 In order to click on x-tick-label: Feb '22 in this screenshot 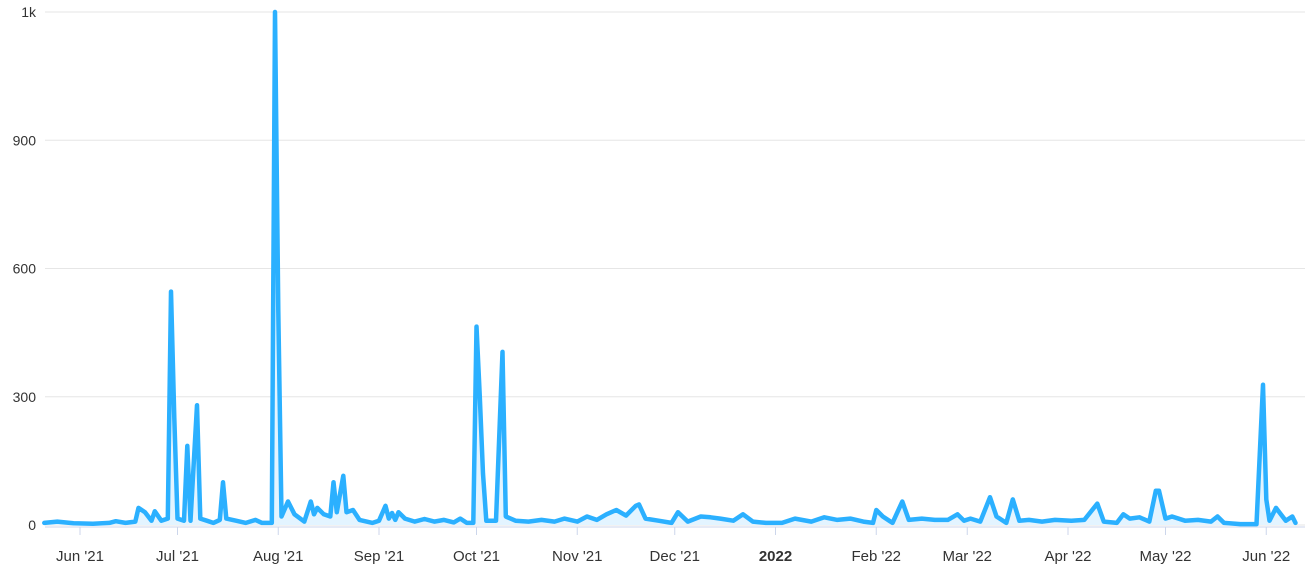, I will do `click(876, 556)`.